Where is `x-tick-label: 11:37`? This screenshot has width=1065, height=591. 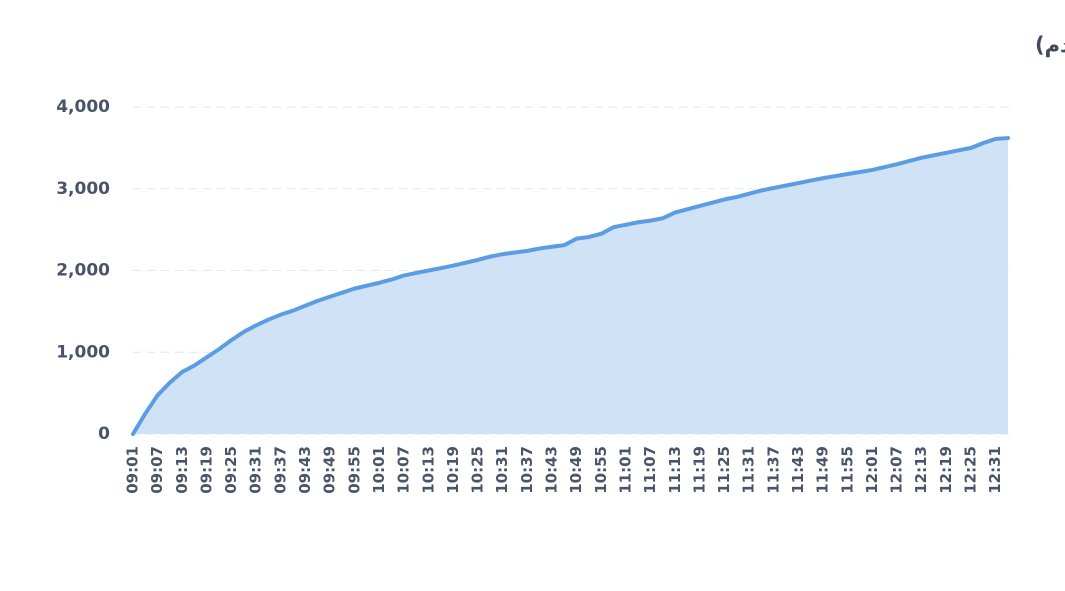
x-tick-label: 11:37 is located at coordinates (773, 470).